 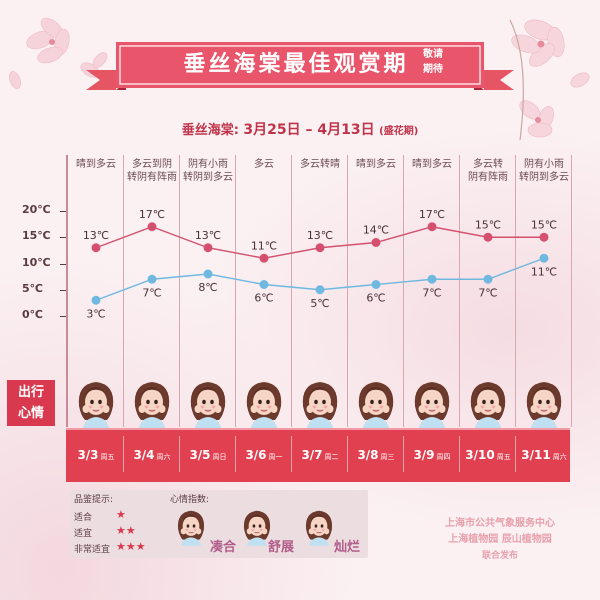 What do you see at coordinates (210, 130) in the screenshot?
I see `bloom-period-prefix: 垂丝海棠:` at bounding box center [210, 130].